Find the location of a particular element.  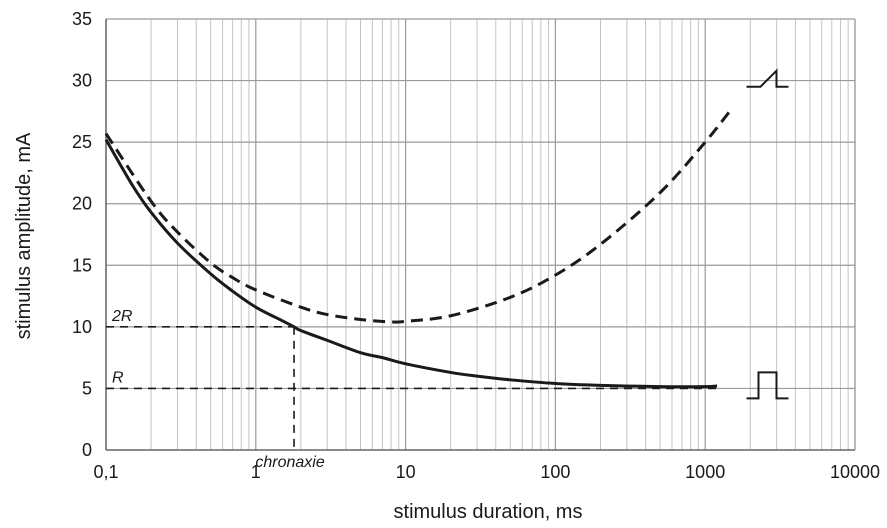

y-tick-label: 5 is located at coordinates (87, 388).